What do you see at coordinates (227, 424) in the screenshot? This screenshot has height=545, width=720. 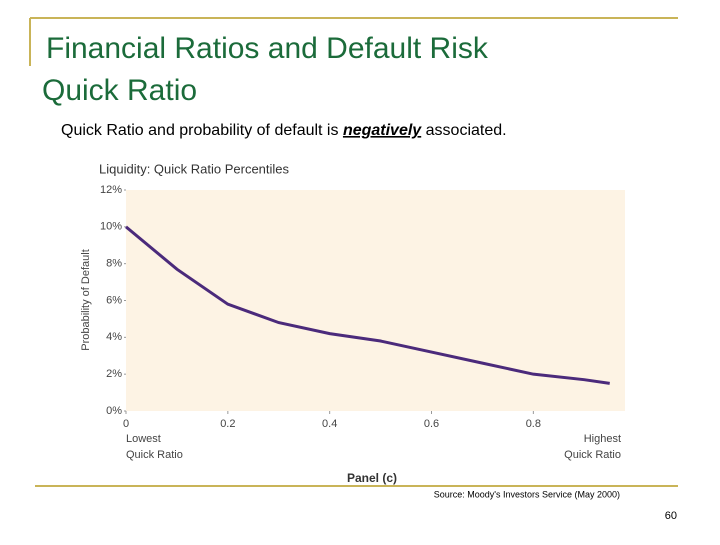 I see `x-tick-label: 0.2` at bounding box center [227, 424].